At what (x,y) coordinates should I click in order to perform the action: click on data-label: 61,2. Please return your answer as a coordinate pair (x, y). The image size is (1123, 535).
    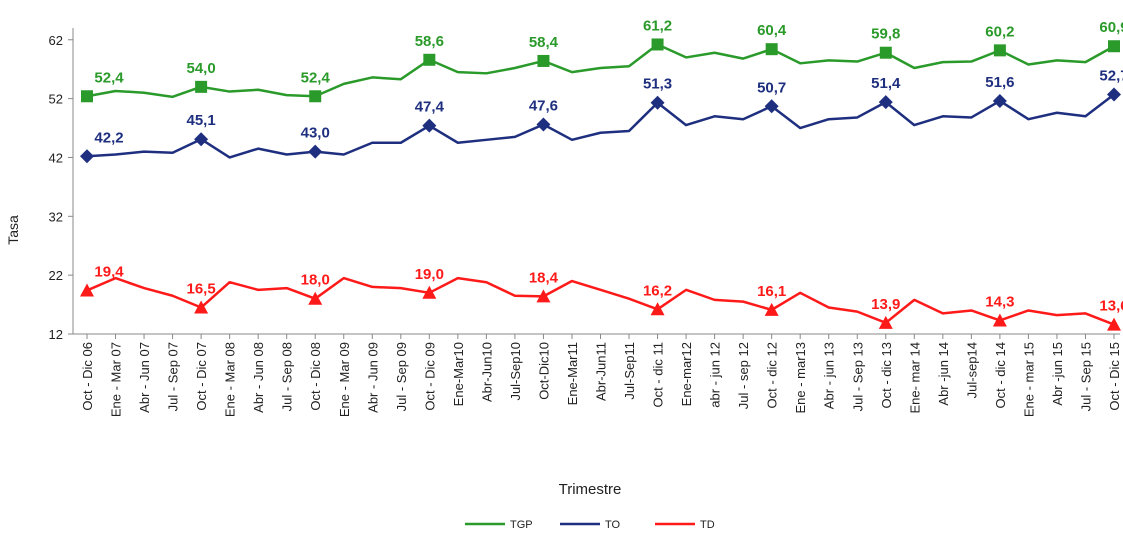
    Looking at the image, I should click on (657, 25).